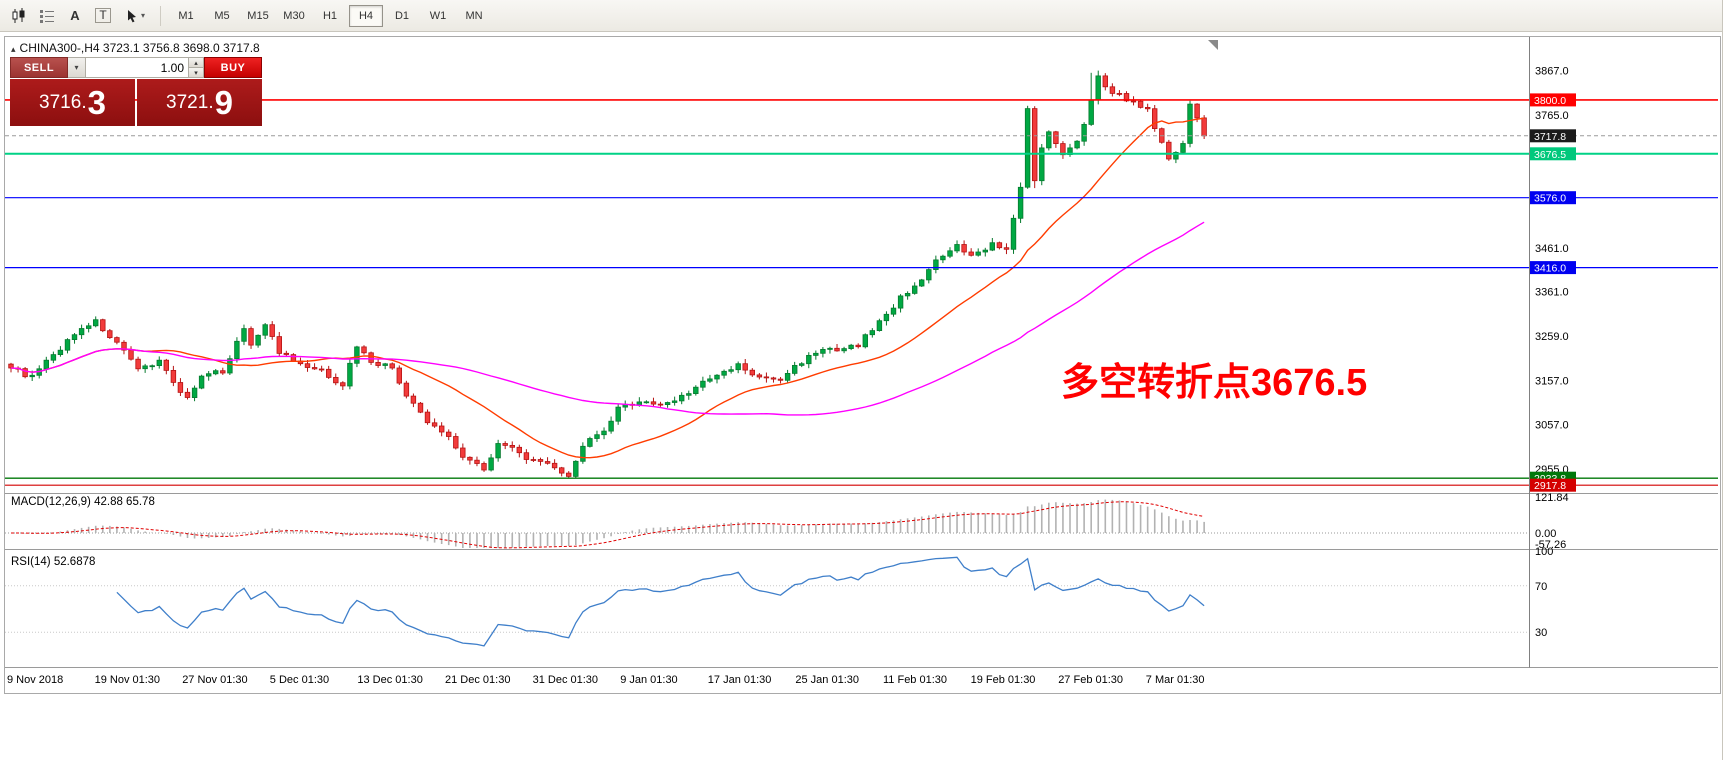 The width and height of the screenshot is (1723, 760). I want to click on chart-type-button, so click(19, 16).